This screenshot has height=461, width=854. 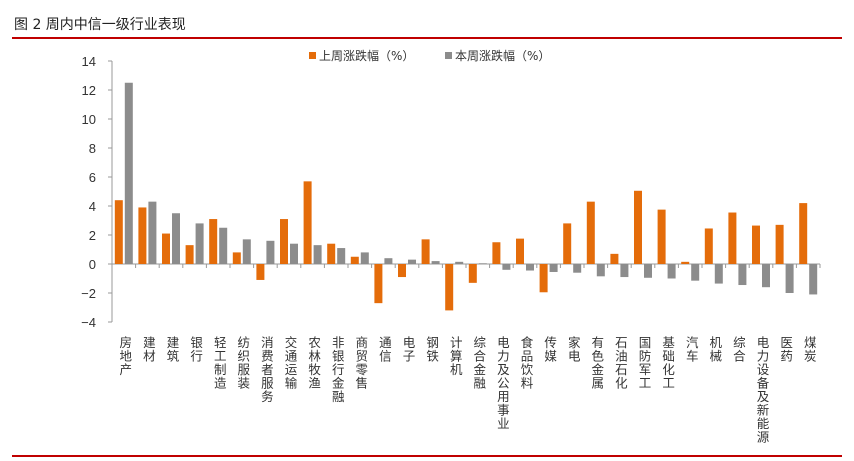 What do you see at coordinates (384, 349) in the screenshot?
I see `x-category-label: 通信` at bounding box center [384, 349].